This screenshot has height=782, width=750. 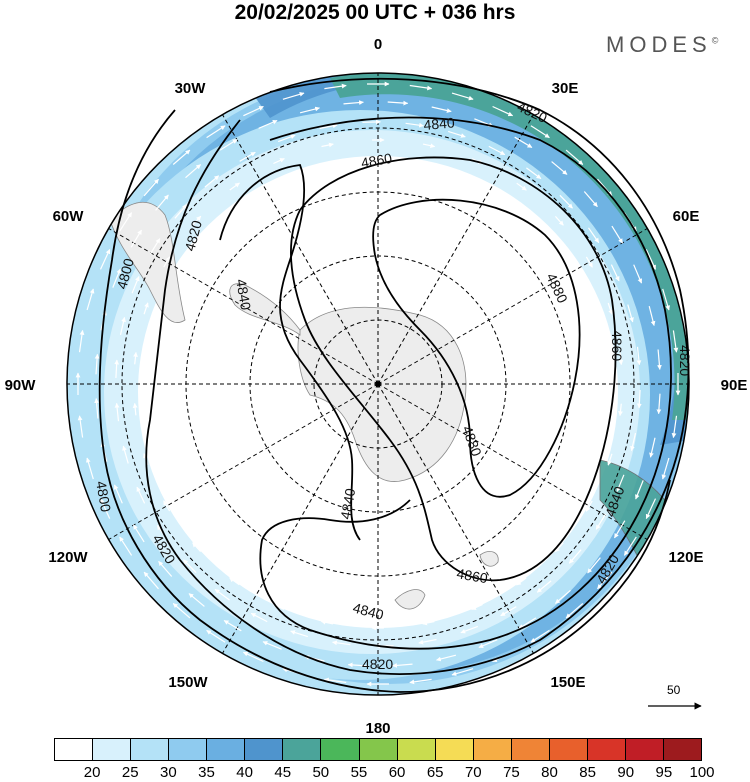 What do you see at coordinates (397, 772) in the screenshot?
I see `colorbar-tick-label: 60` at bounding box center [397, 772].